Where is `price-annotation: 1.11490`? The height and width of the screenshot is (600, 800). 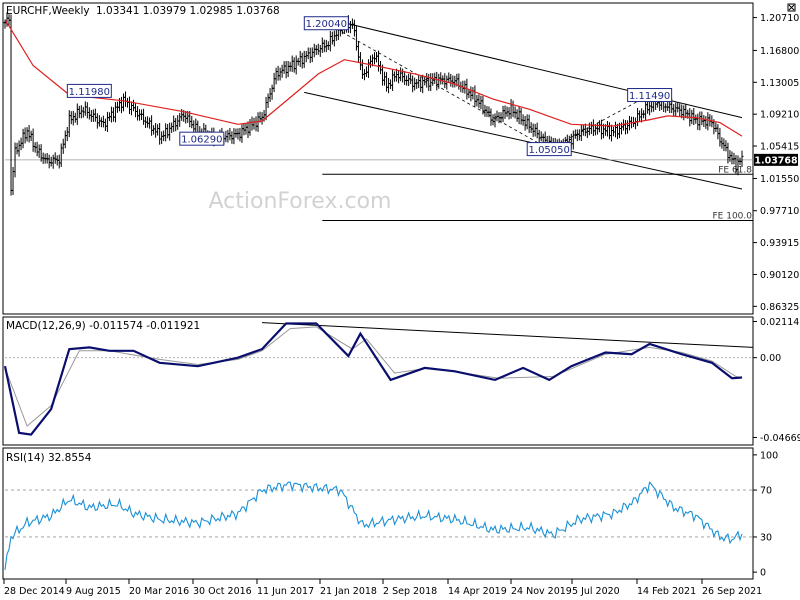
price-annotation: 1.11490 is located at coordinates (650, 95).